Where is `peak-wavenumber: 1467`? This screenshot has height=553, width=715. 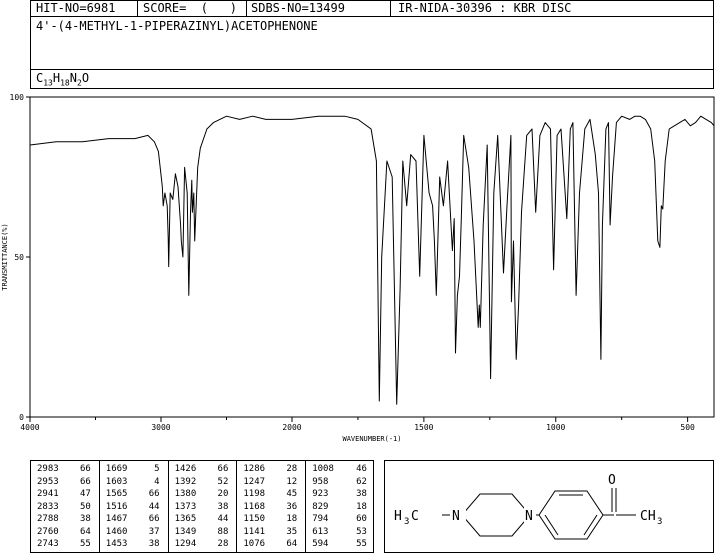 peak-wavenumber: 1467 is located at coordinates (116, 519).